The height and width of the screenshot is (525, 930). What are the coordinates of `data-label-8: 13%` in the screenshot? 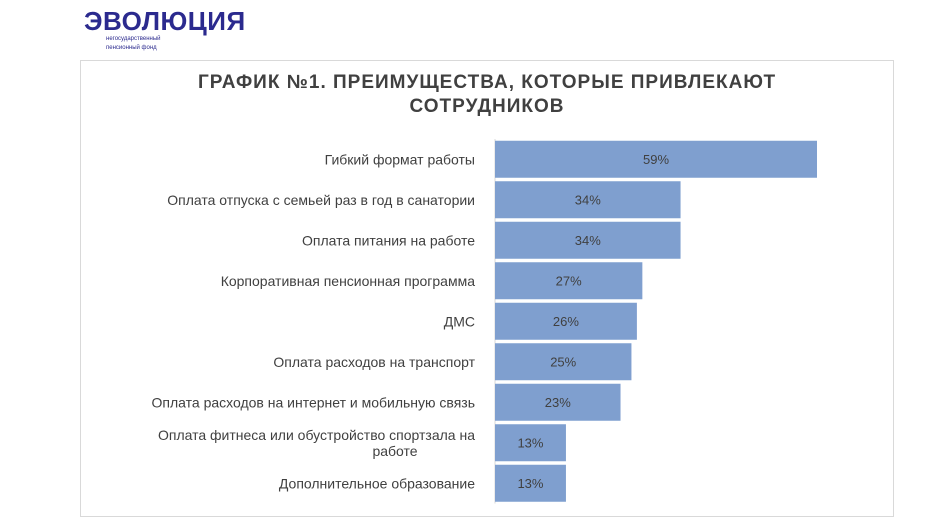 It's located at (530, 483).